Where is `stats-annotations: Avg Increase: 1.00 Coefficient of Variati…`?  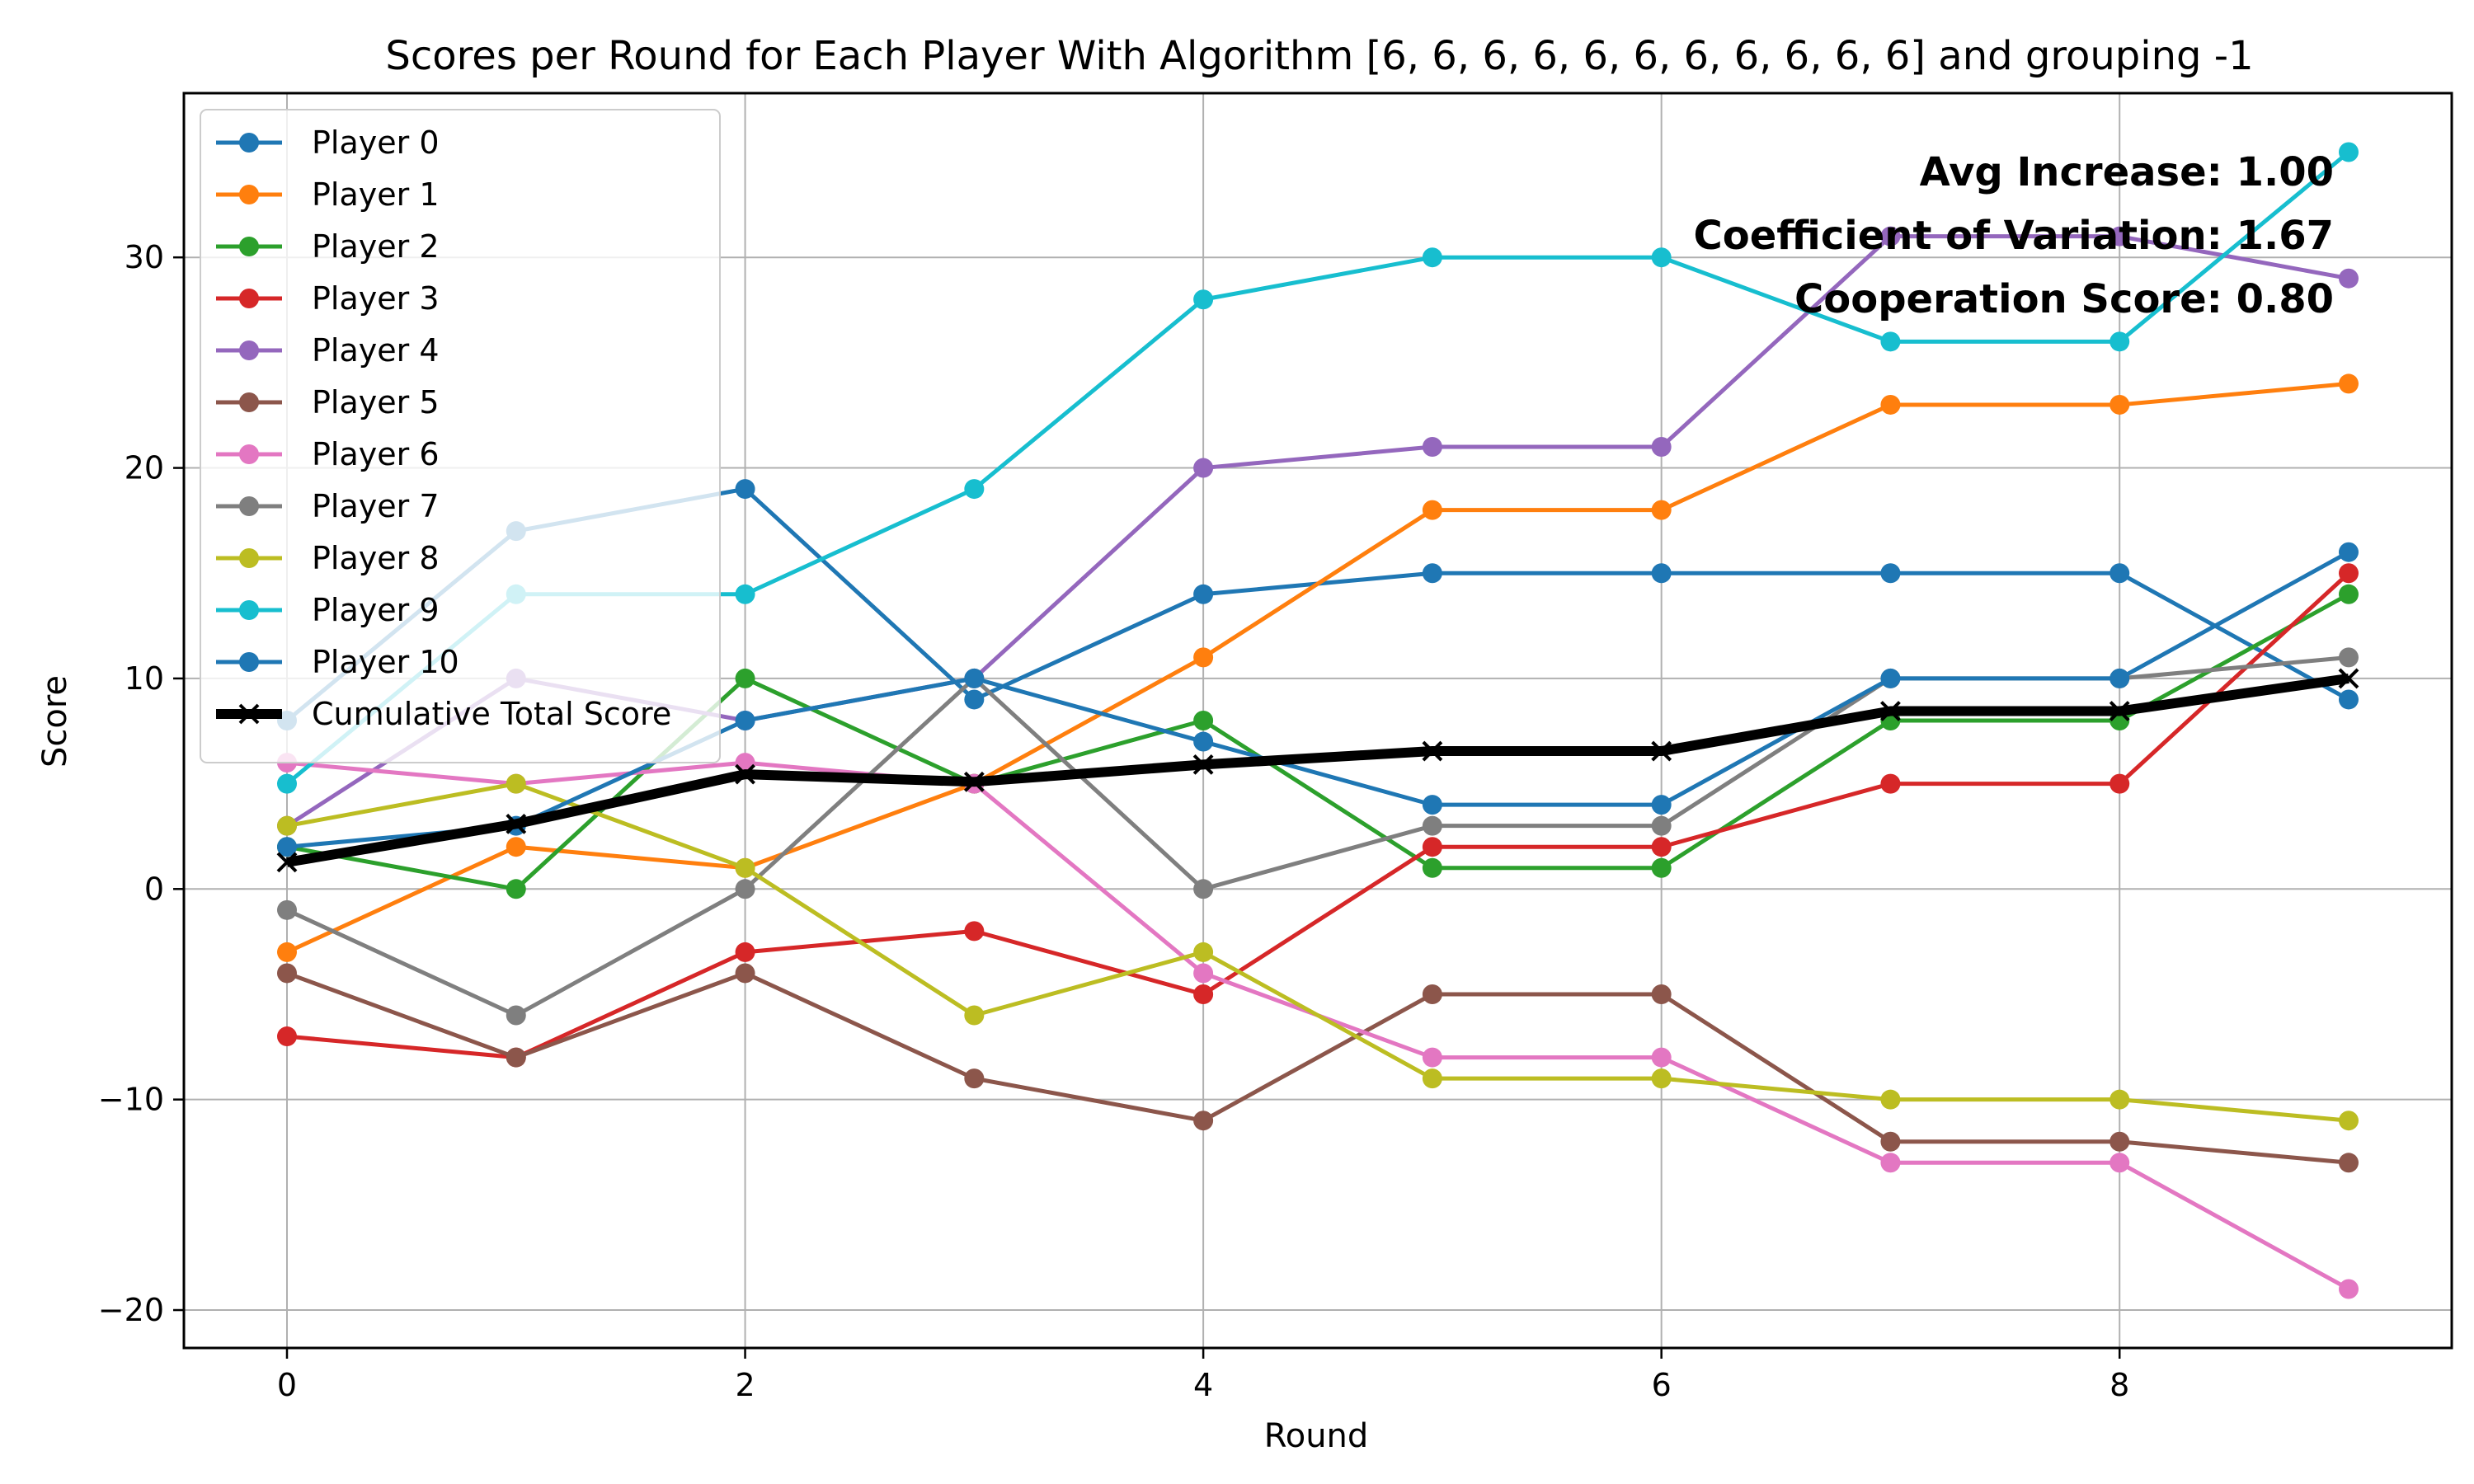
stats-annotations: Avg Increase: 1.00 Coefficient of Variati… is located at coordinates (2014, 235).